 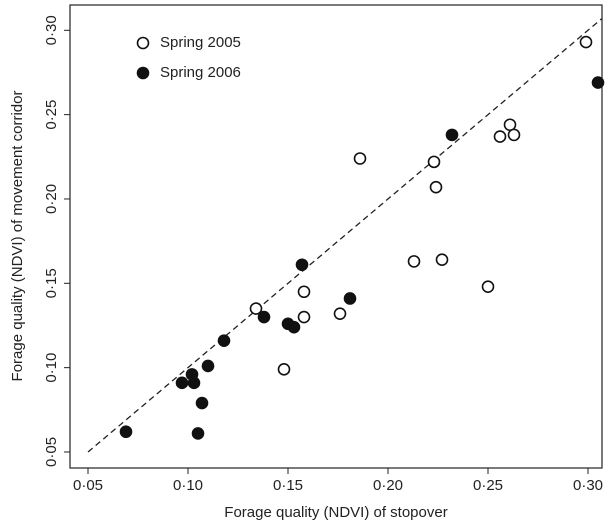 What do you see at coordinates (51, 368) in the screenshot?
I see `y-tick-label: 0·10` at bounding box center [51, 368].